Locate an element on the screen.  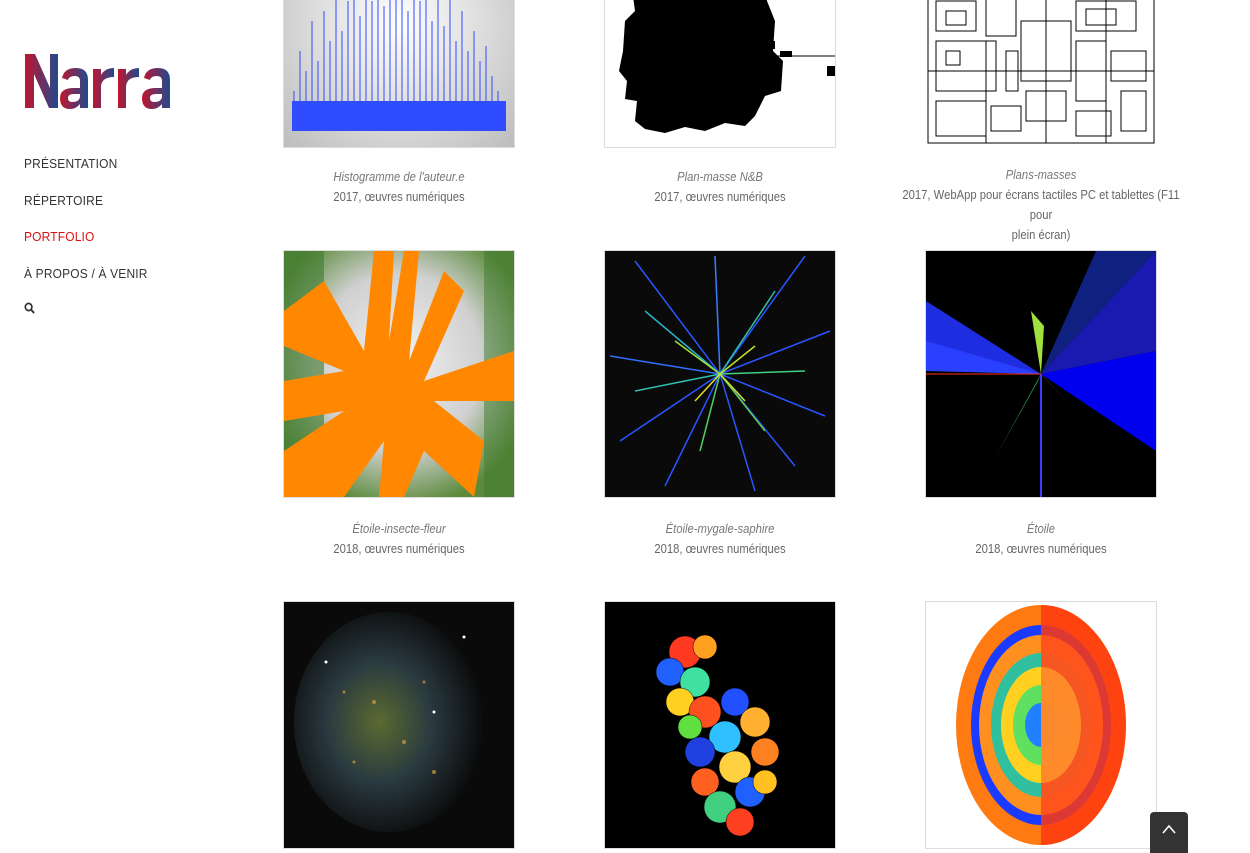
artwork-description-line2: plein écran) is located at coordinates (1041, 235).